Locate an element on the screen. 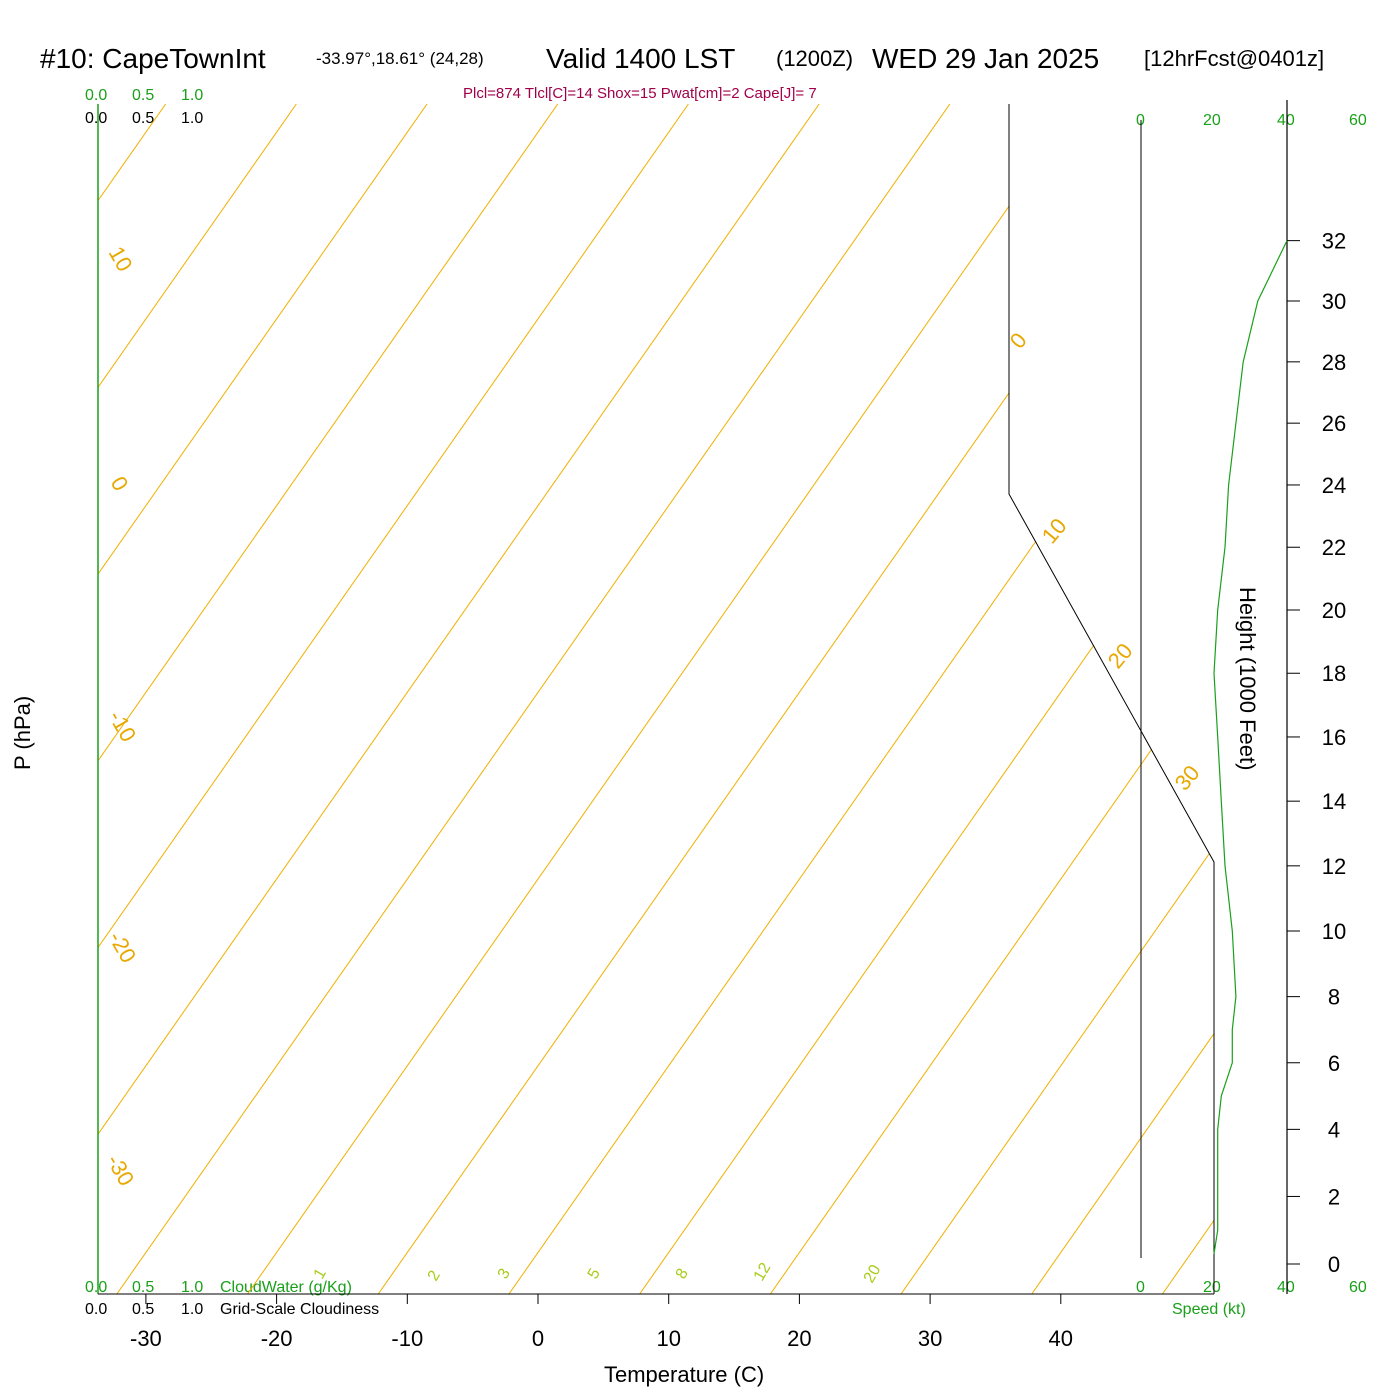  right-boundary is located at coordinates (1111, 699).